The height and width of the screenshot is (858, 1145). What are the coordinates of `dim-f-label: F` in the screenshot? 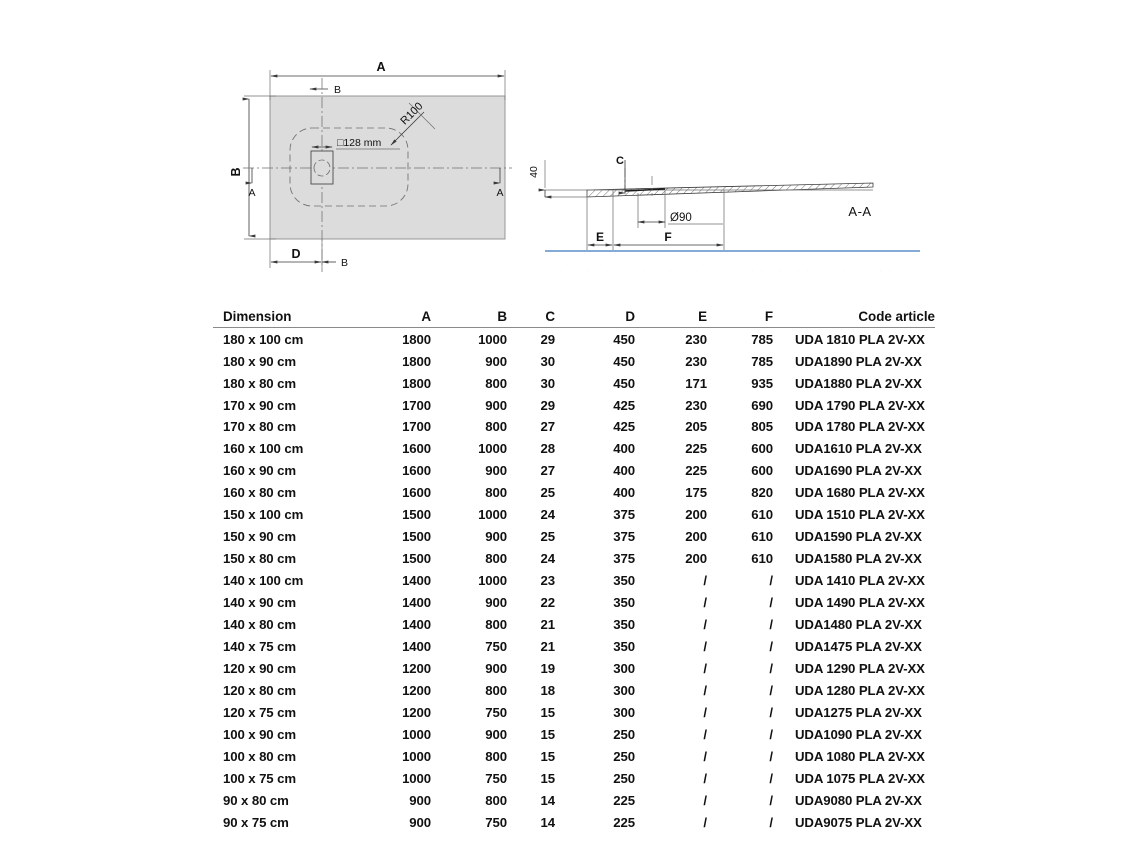 It's located at (667, 237).